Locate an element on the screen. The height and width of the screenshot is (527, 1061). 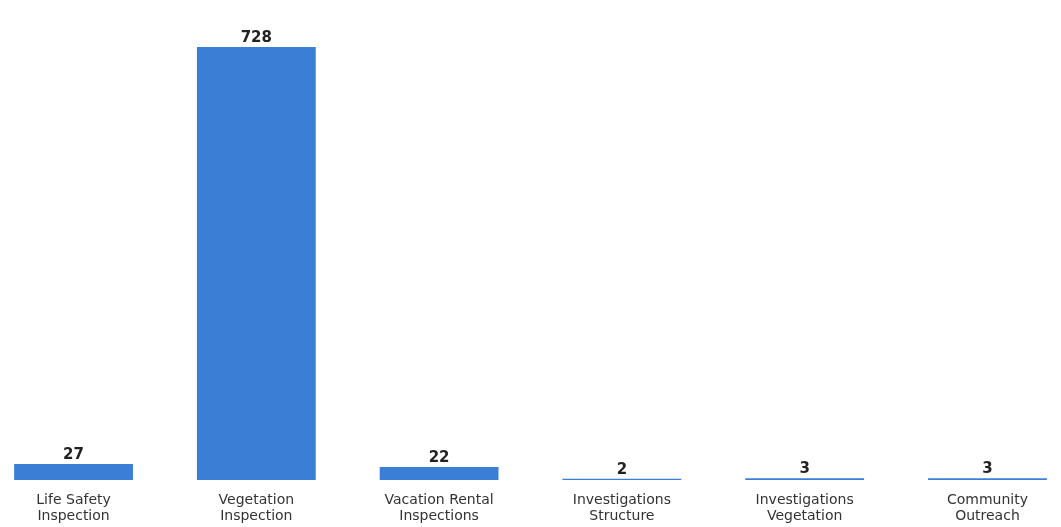
x-tick-label: Vegetation Inspection is located at coordinates (256, 506).